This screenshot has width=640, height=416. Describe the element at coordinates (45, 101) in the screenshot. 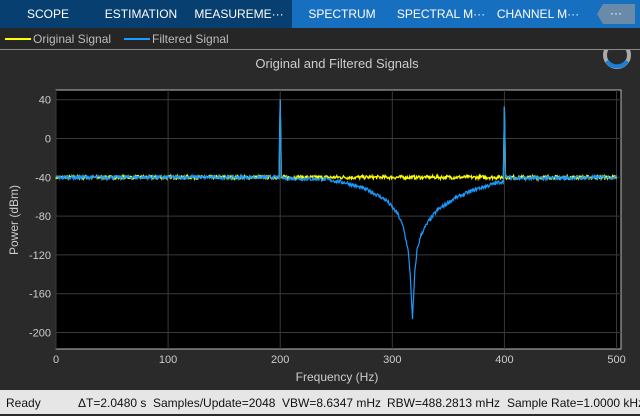

I see `y-tick-label: 40` at that location.